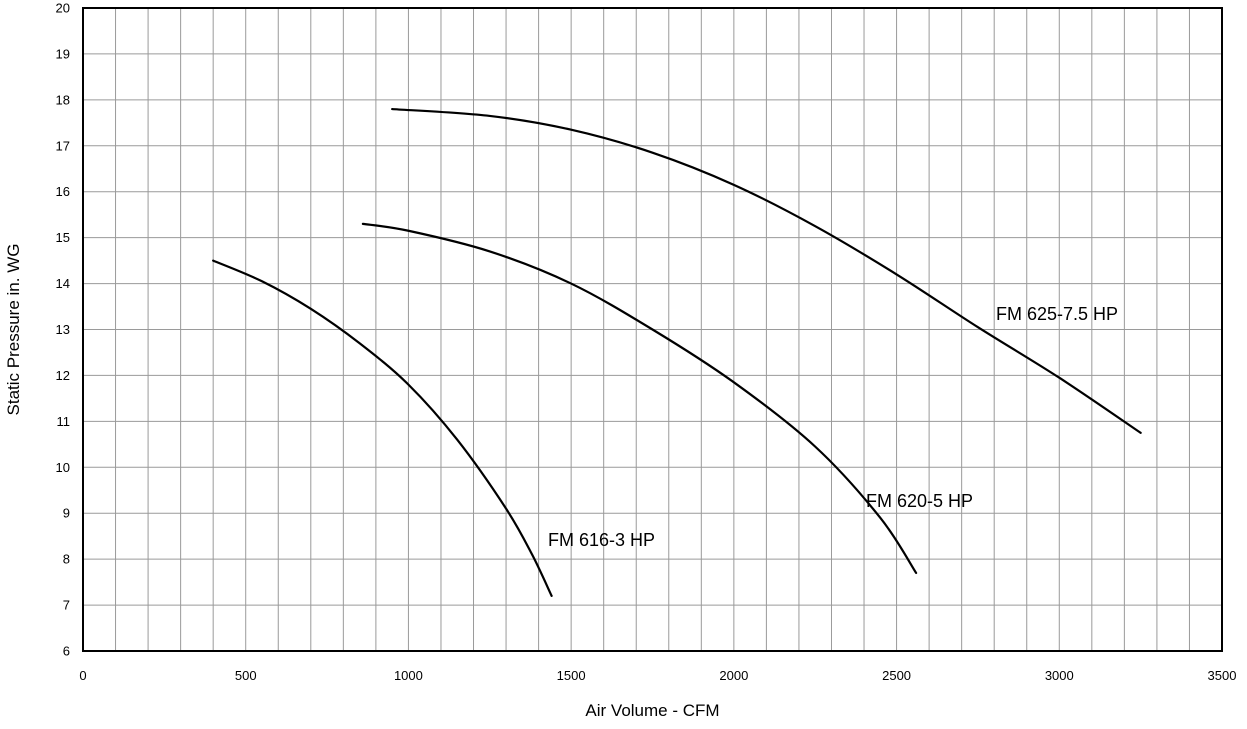 This screenshot has width=1247, height=729. Describe the element at coordinates (63, 99) in the screenshot. I see `y-tick-label: 18` at that location.